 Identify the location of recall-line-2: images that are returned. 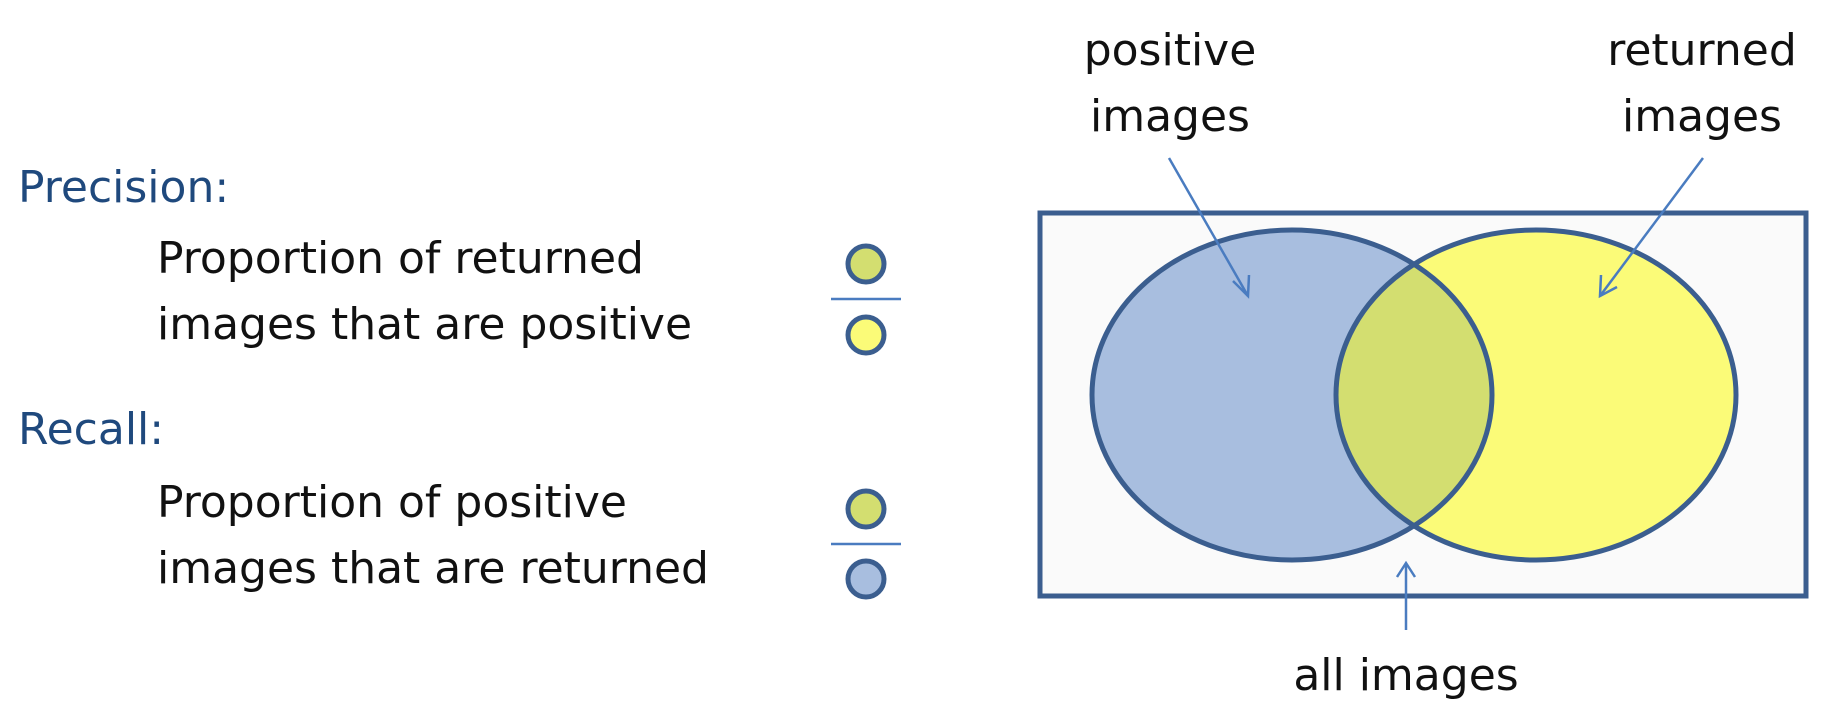
(433, 568).